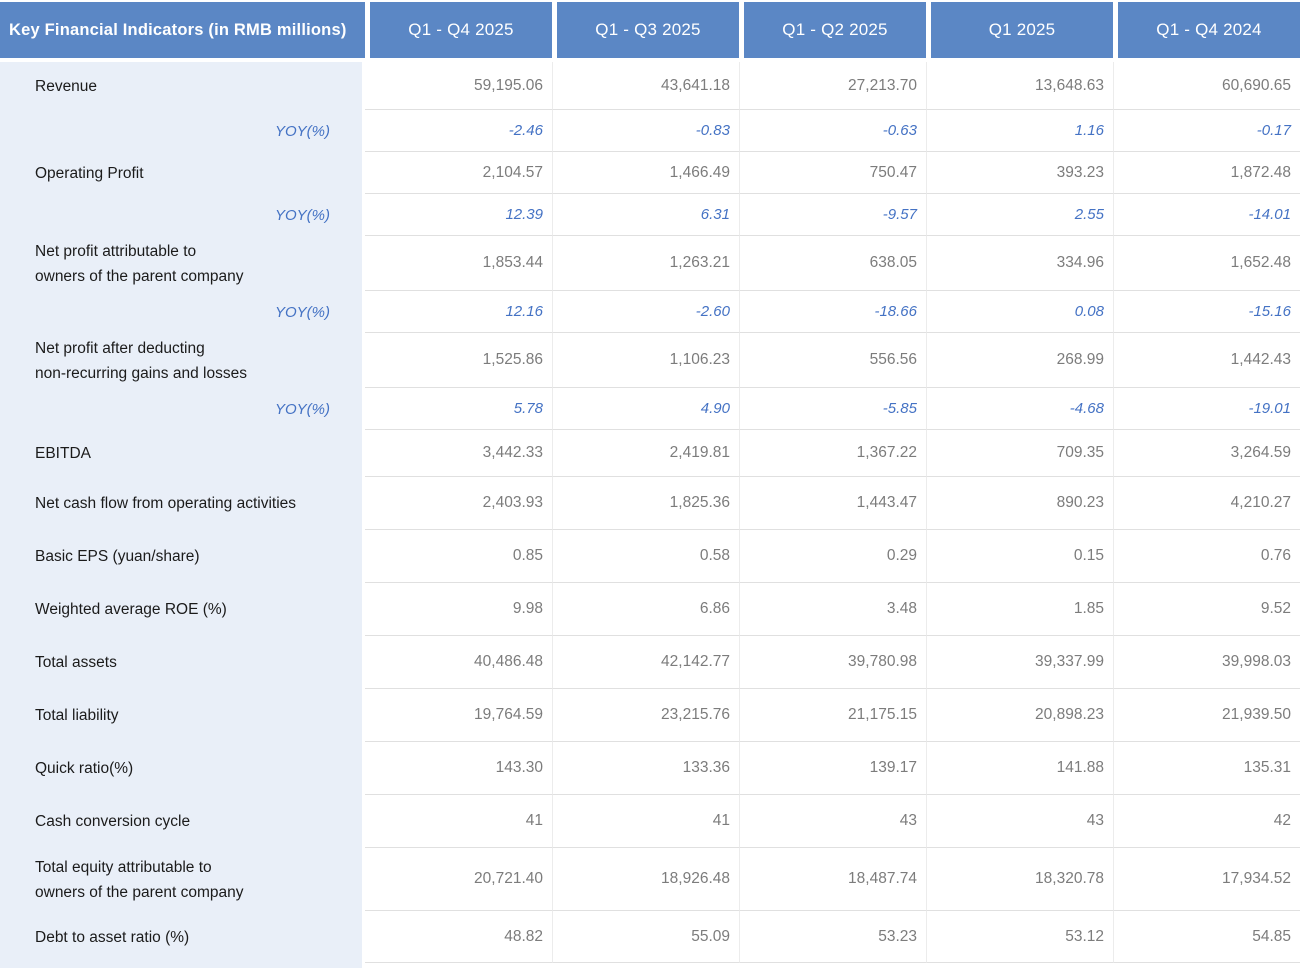 Image resolution: width=1300 pixels, height=968 pixels. I want to click on yoy-row: YOY(%) 12.39 6.31 -9.57 2.55 -14.01, so click(650, 215).